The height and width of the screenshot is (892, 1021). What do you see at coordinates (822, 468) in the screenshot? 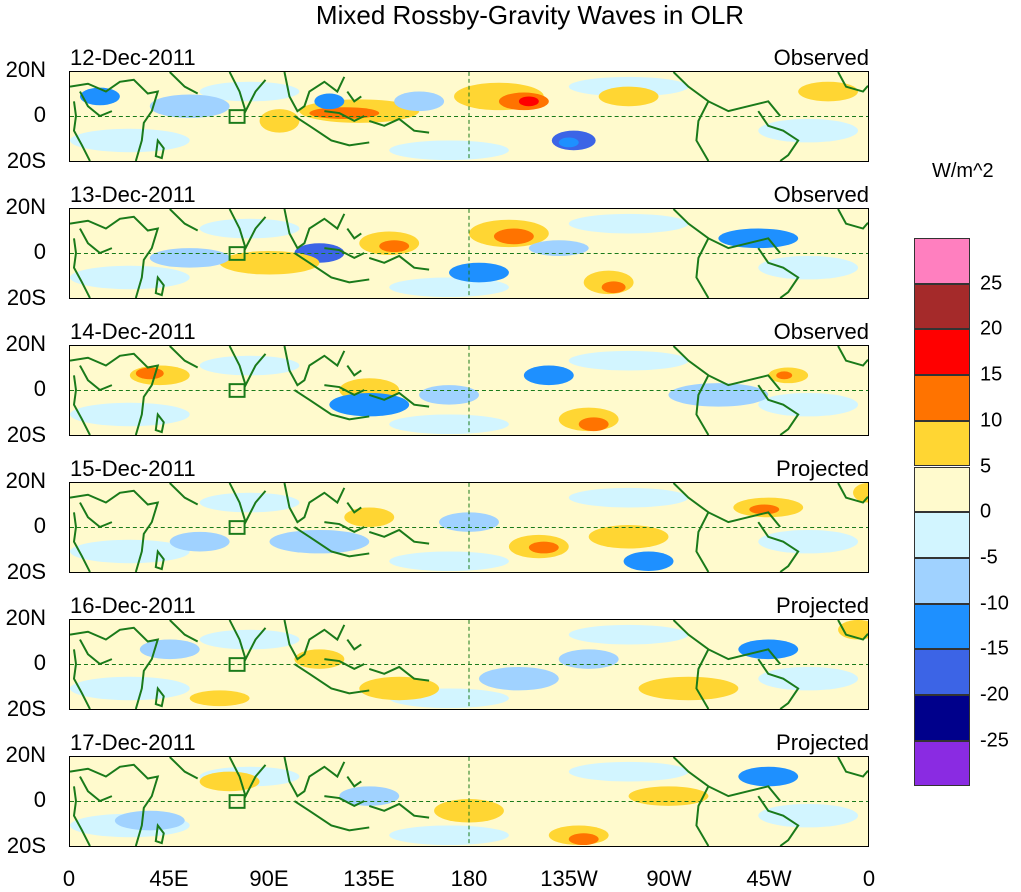
I see `panel-type: Projected` at bounding box center [822, 468].